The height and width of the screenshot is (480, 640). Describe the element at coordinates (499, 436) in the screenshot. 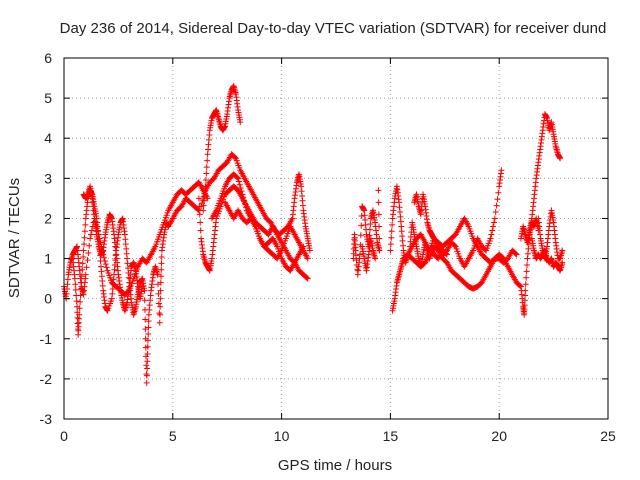

I see `x-tick-label: 20` at that location.